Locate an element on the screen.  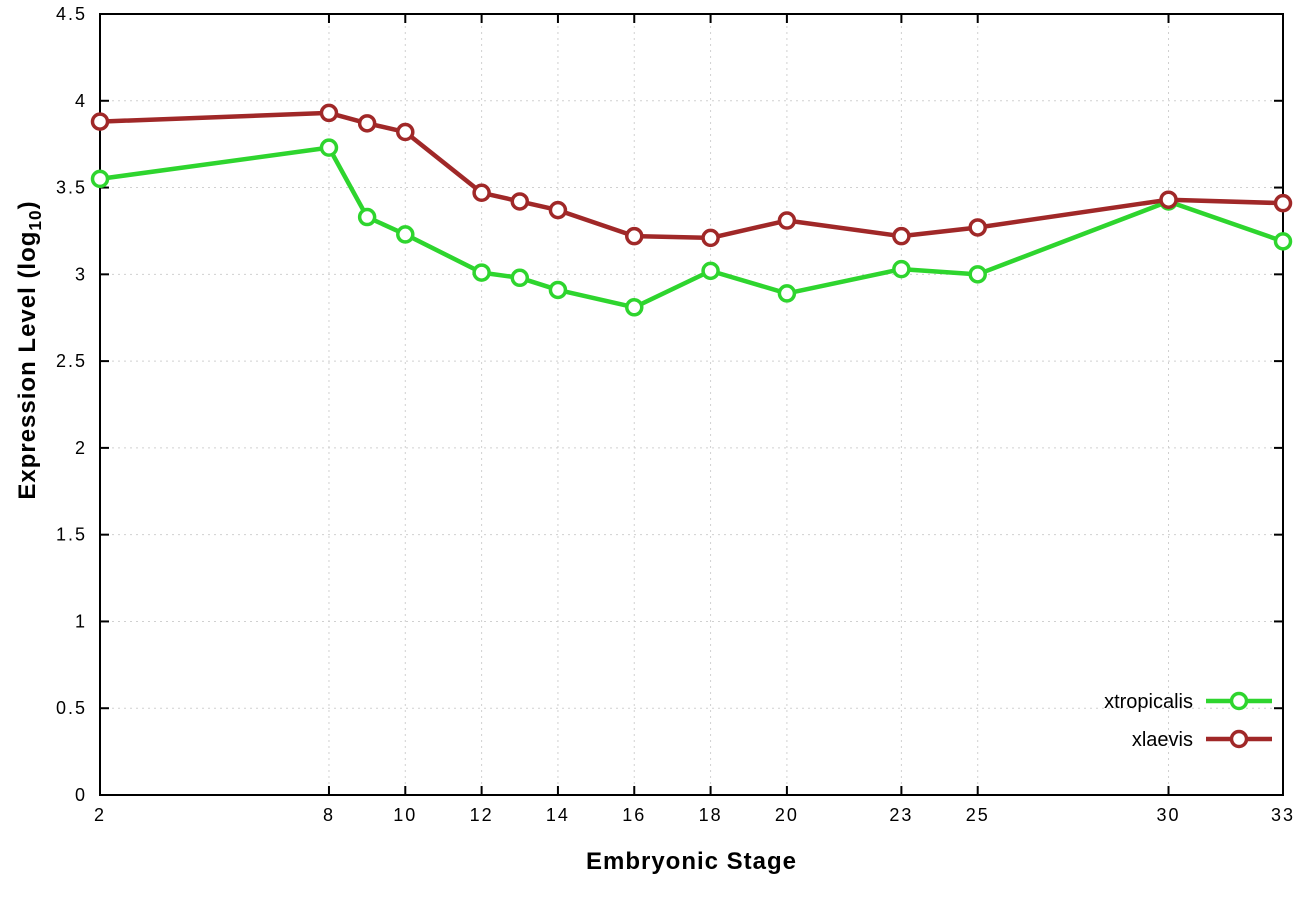
x-tick-label: 14 is located at coordinates (558, 815).